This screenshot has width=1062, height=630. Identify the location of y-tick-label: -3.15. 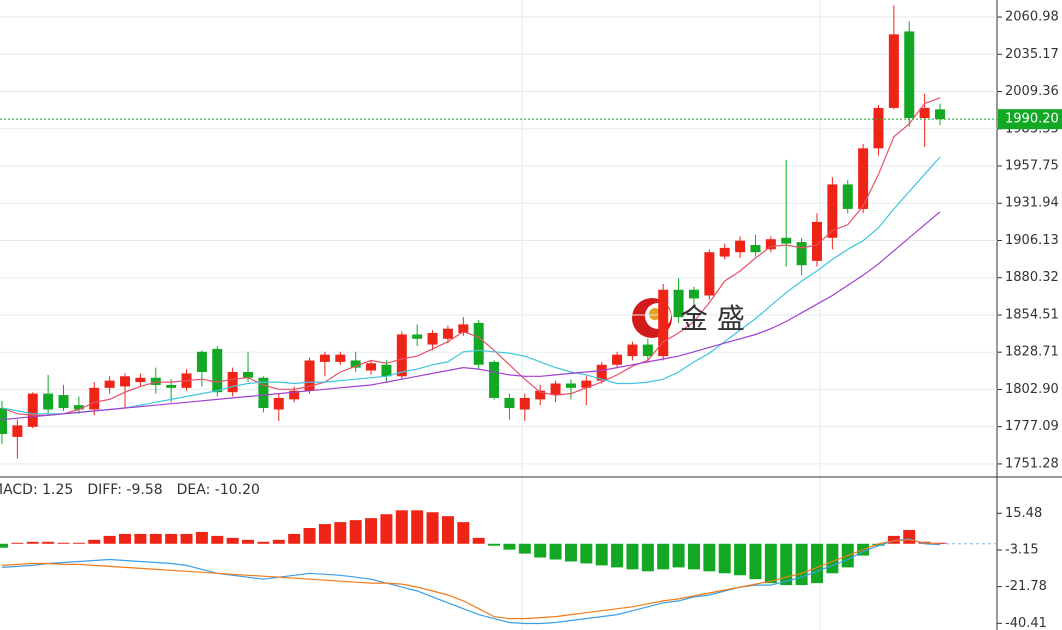
(1022, 549).